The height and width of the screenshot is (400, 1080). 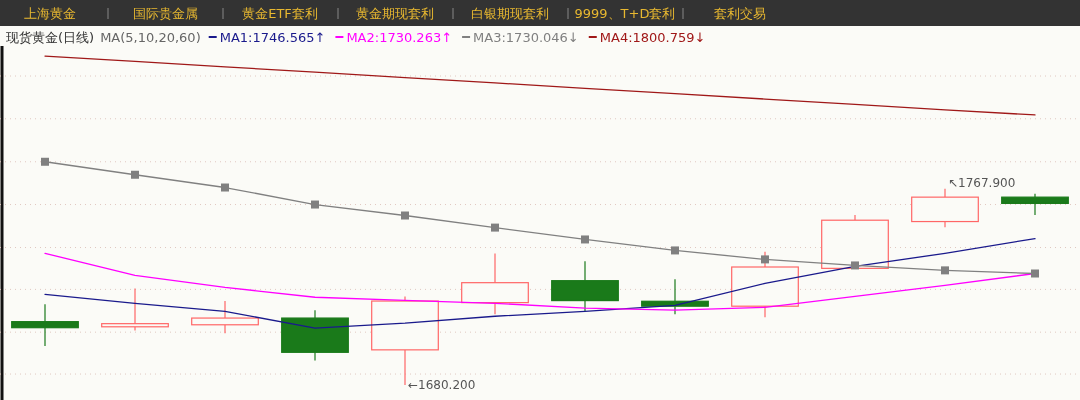 I want to click on chart-title: 现货黄金(日线), so click(x=50, y=37).